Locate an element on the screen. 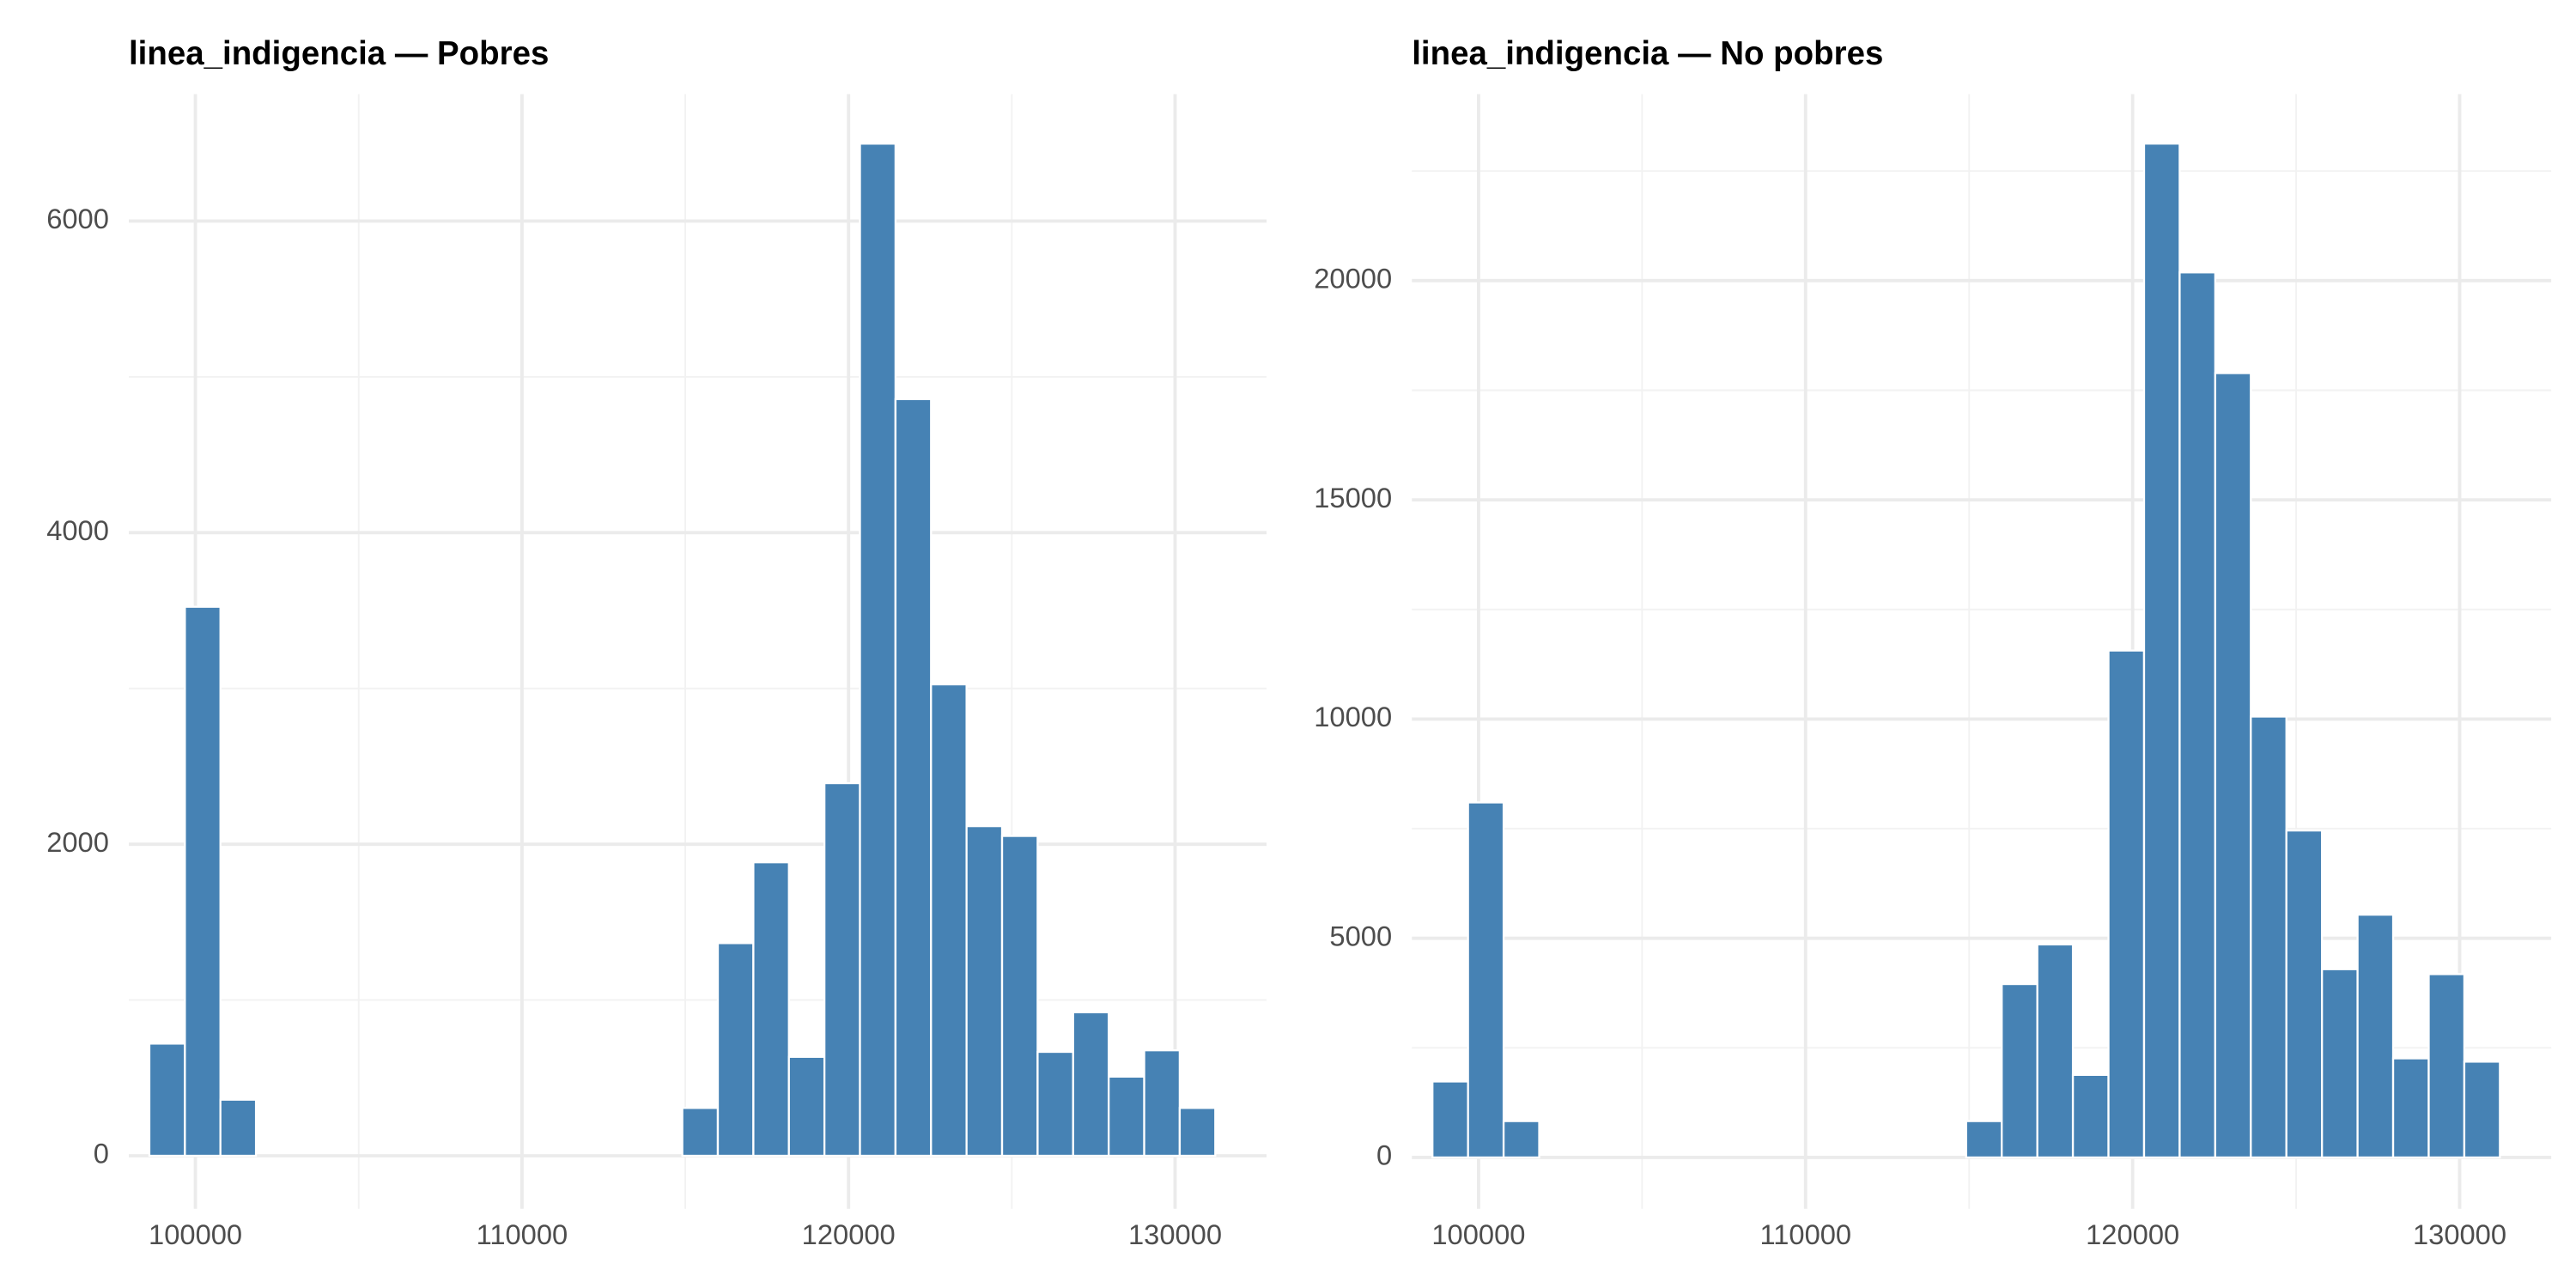 This screenshot has height=1288, width=2576. y-tick-label: 6000 is located at coordinates (77, 218).